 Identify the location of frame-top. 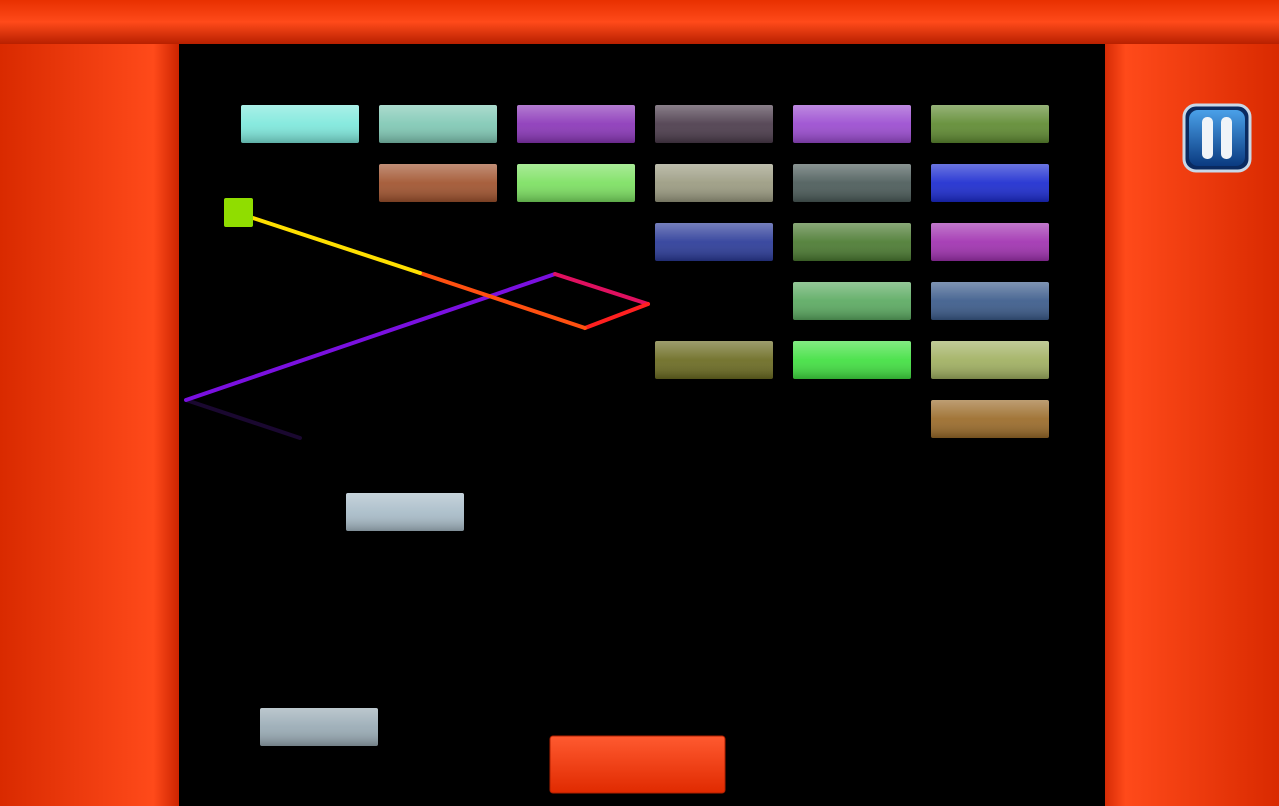
(639, 22).